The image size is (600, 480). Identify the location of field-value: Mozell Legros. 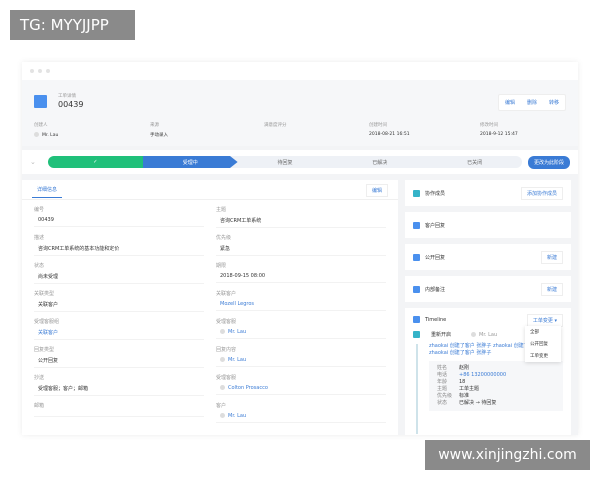
(237, 304).